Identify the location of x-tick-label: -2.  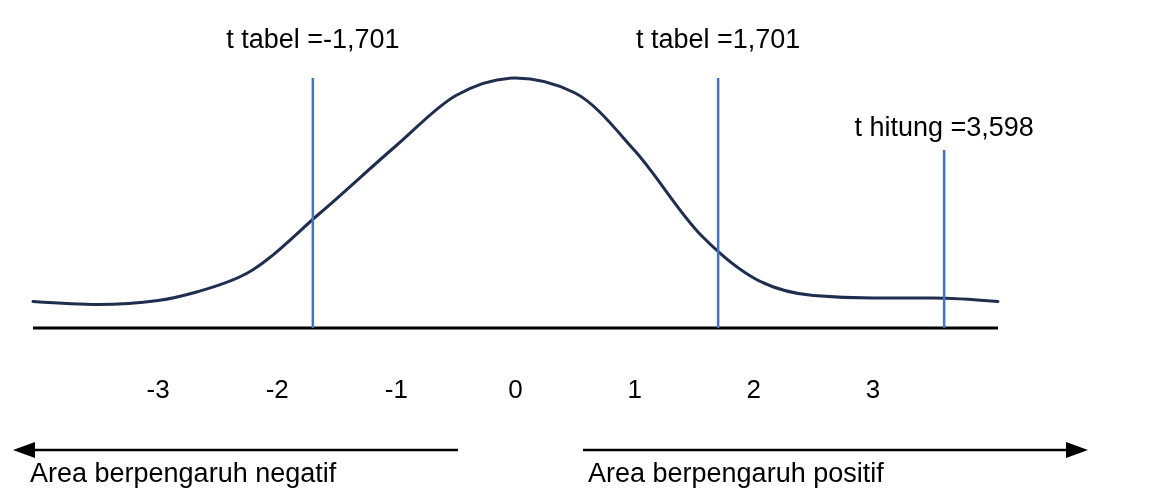
(277, 389).